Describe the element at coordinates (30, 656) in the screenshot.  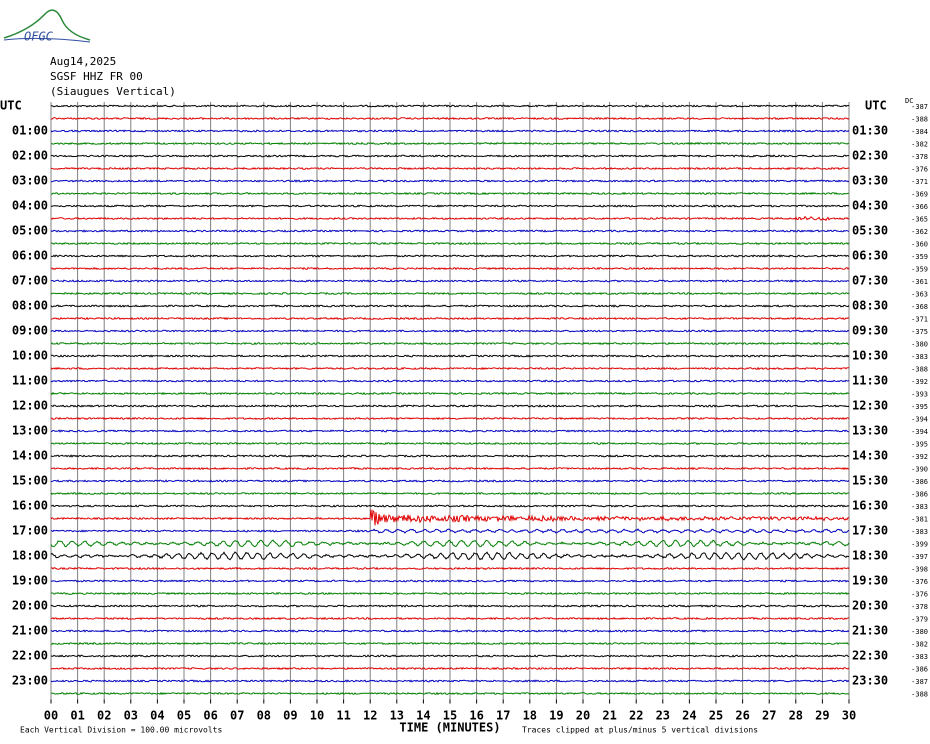
I see `left-time-label: 22:00` at that location.